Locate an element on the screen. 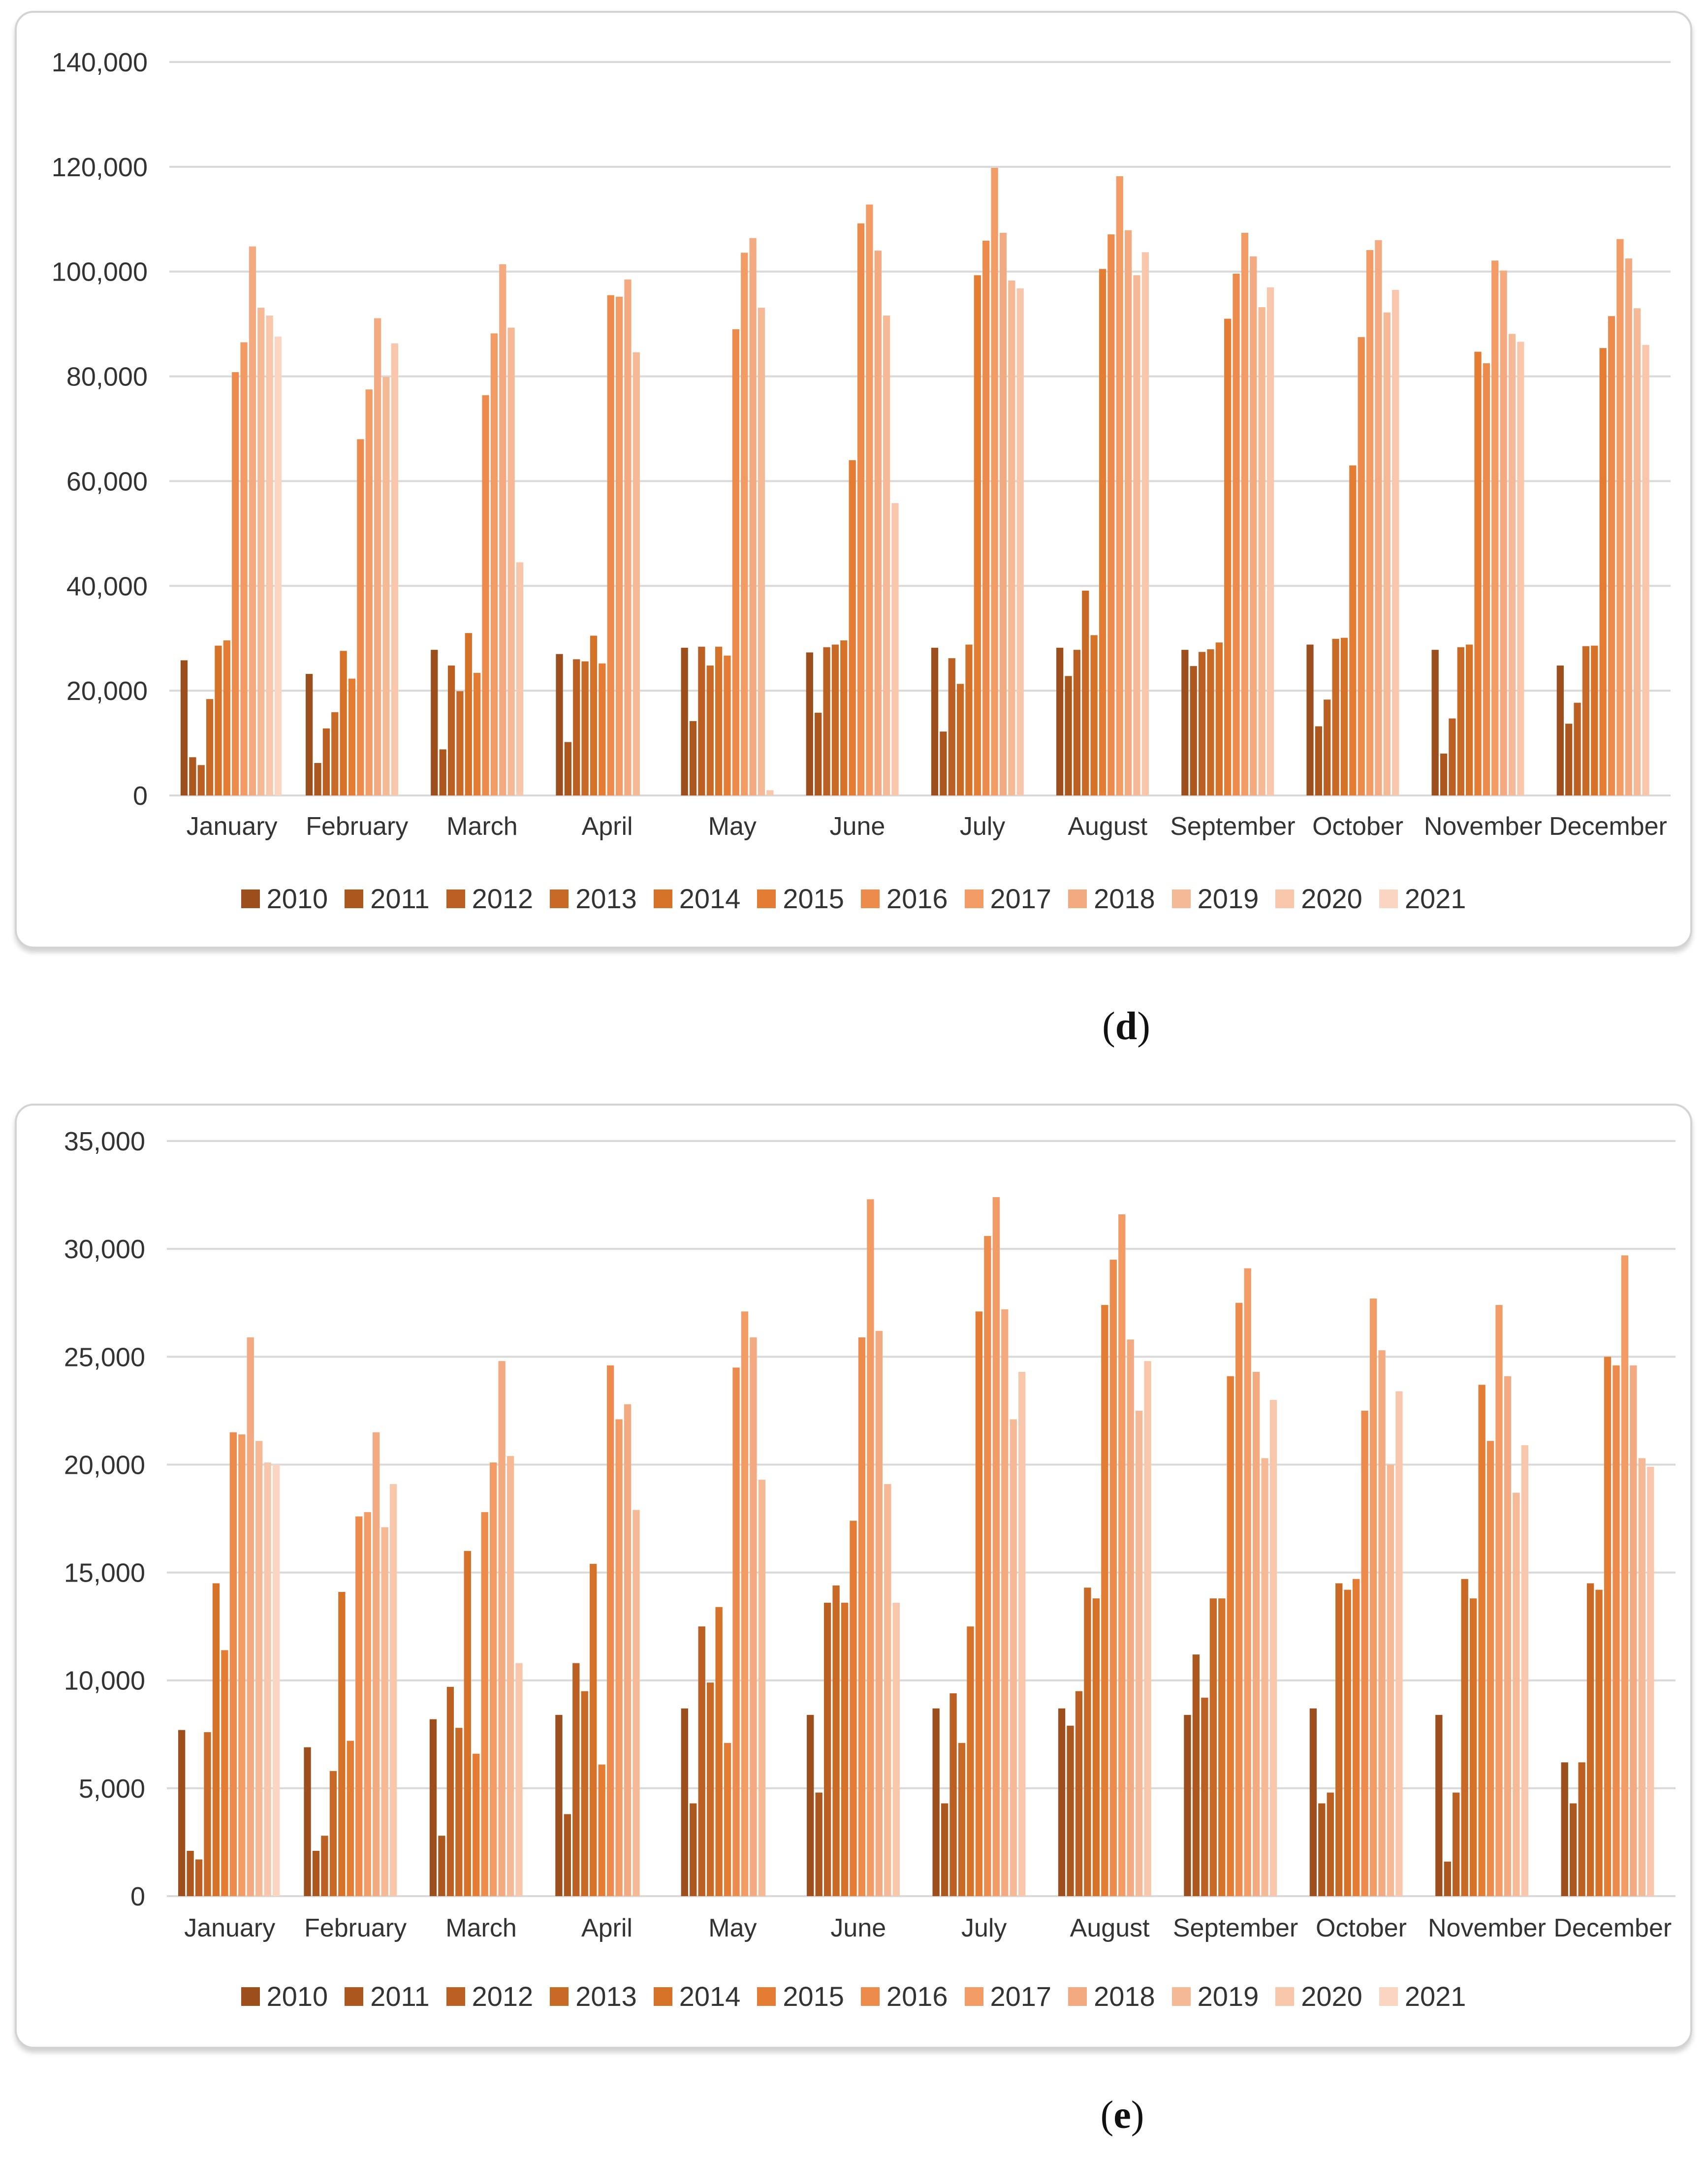  legend-item-2015: 2015 is located at coordinates (800, 899).